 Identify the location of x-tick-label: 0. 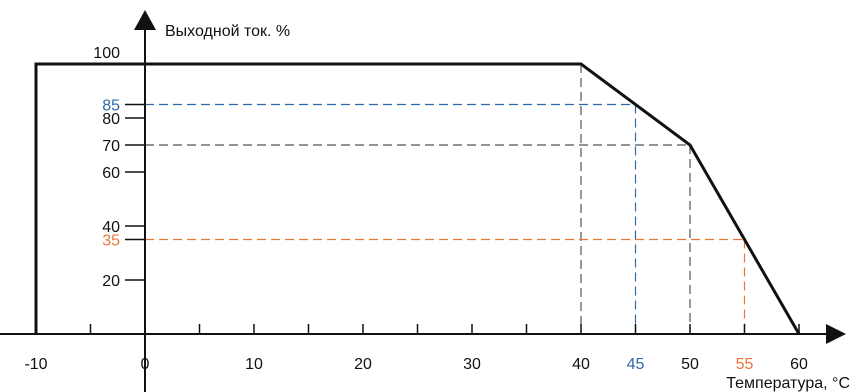
(145, 364).